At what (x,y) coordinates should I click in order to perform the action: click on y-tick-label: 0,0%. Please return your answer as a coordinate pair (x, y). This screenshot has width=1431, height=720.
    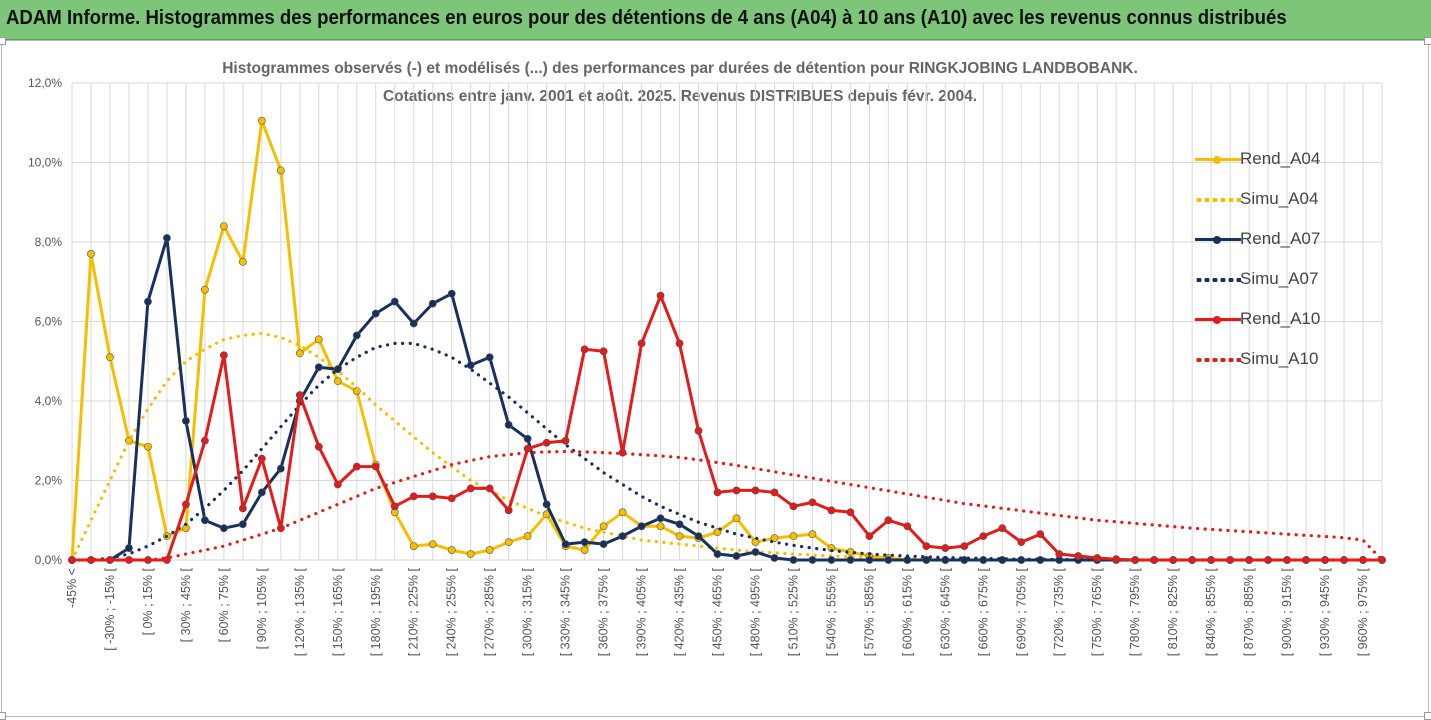
    Looking at the image, I should click on (49, 560).